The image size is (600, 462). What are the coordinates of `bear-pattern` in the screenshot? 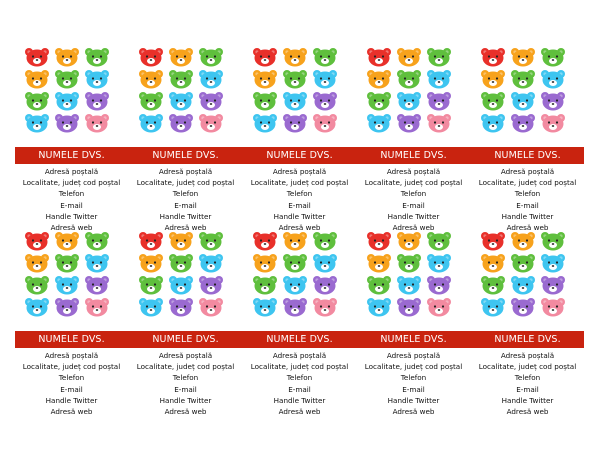 It's located at (409, 90).